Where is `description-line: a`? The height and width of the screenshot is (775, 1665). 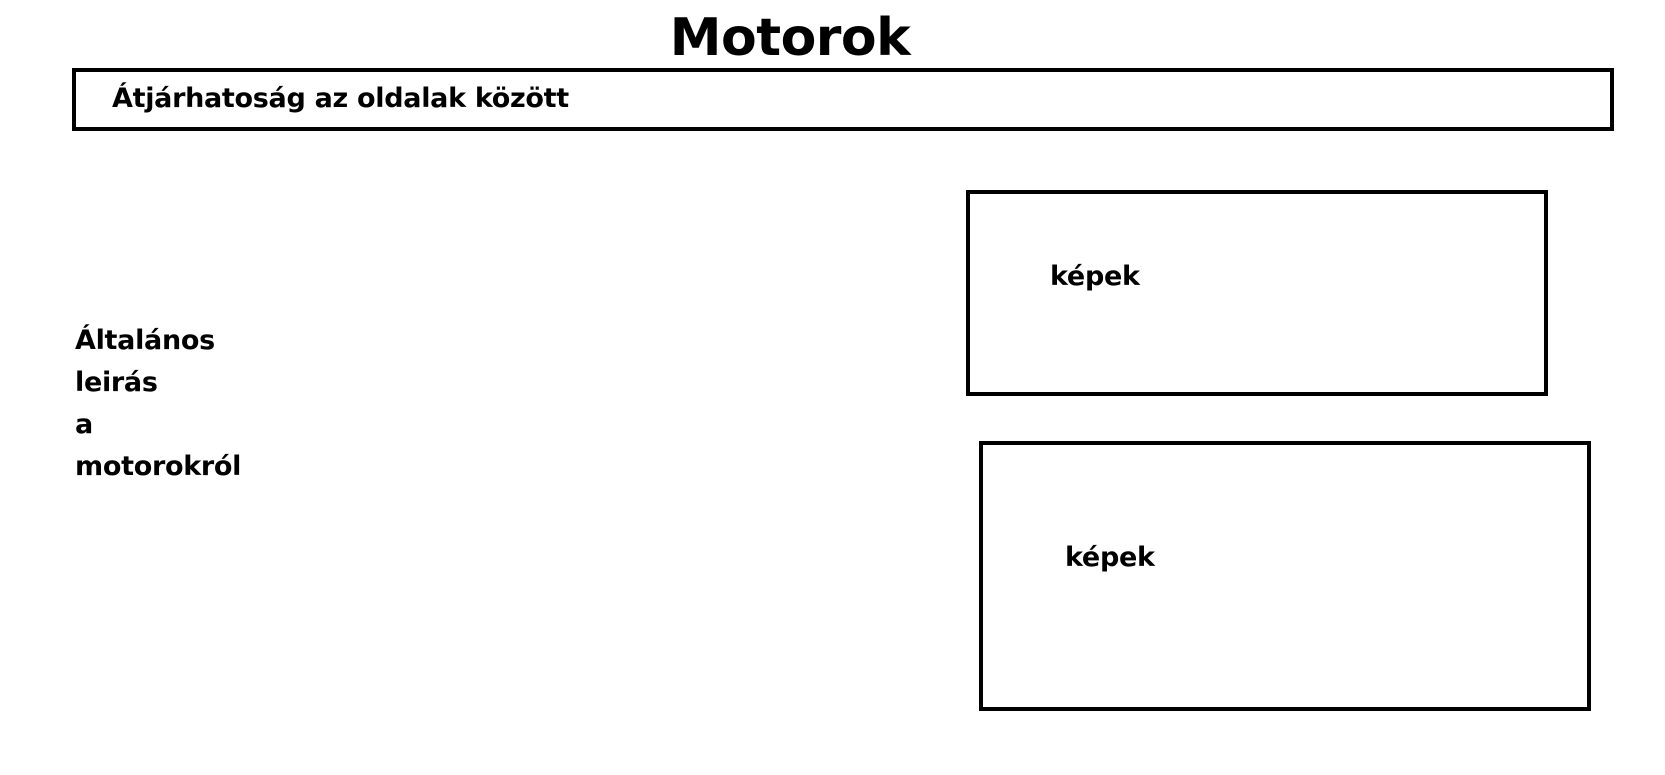
description-line: a is located at coordinates (84, 424).